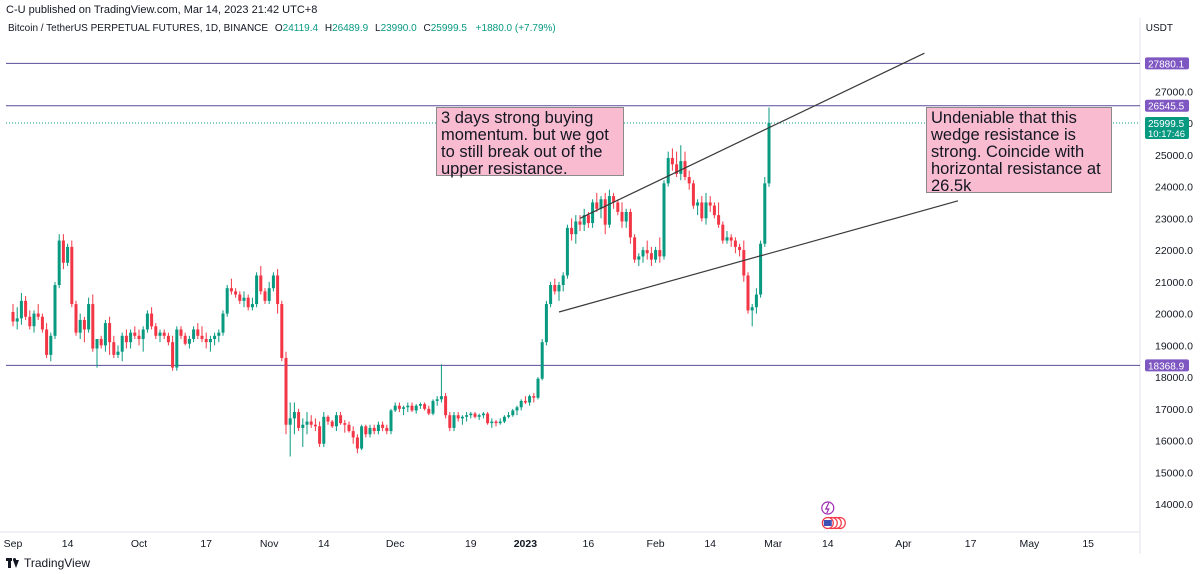  I want to click on x-tick-label: Oct, so click(139, 544).